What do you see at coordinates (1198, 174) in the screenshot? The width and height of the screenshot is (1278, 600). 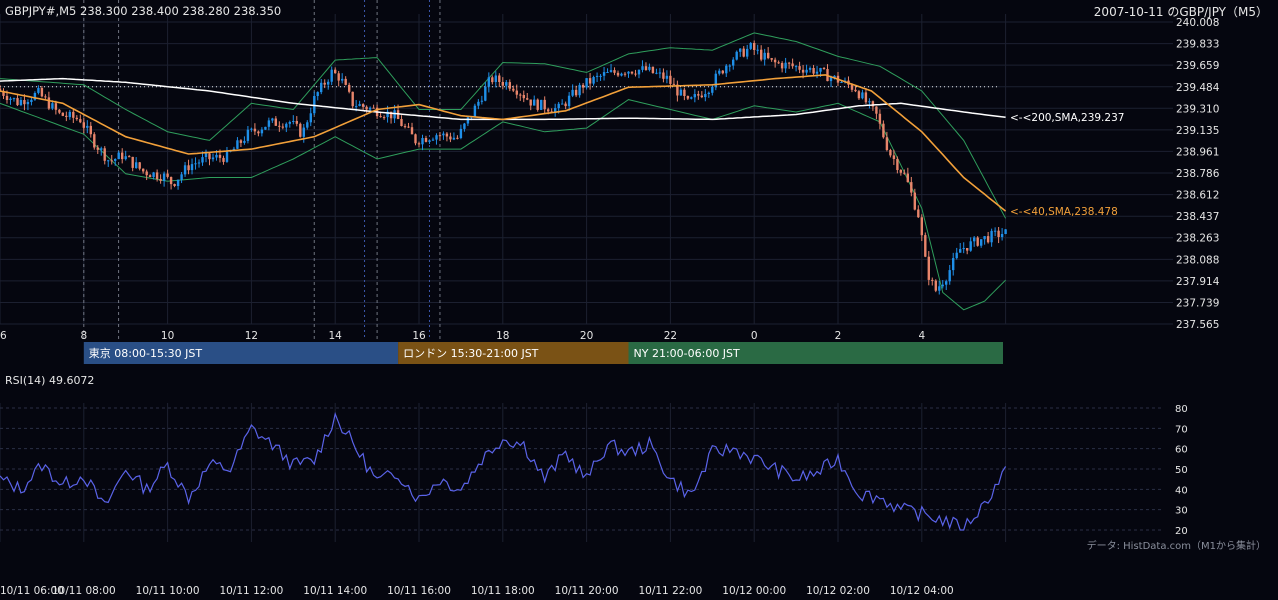 I see `price-tick-label: 238.786` at bounding box center [1198, 174].